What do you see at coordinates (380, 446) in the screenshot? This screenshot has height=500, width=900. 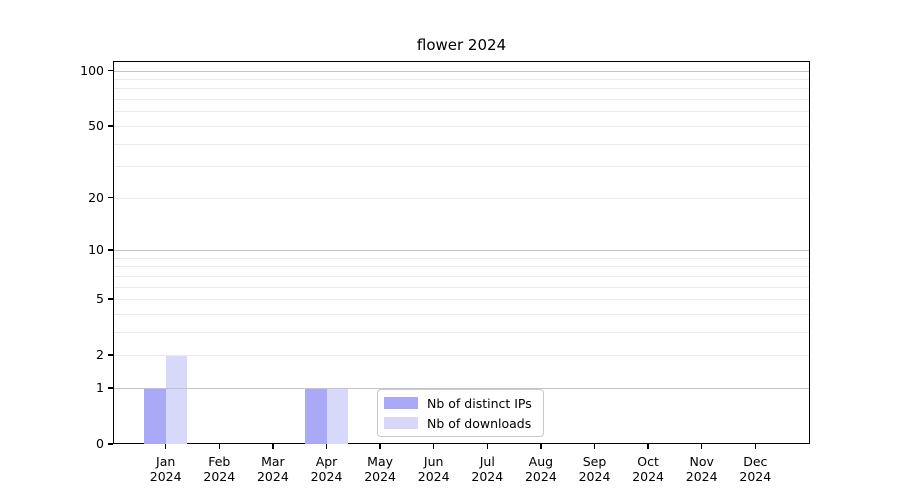 I see `x-tick-mark-may` at bounding box center [380, 446].